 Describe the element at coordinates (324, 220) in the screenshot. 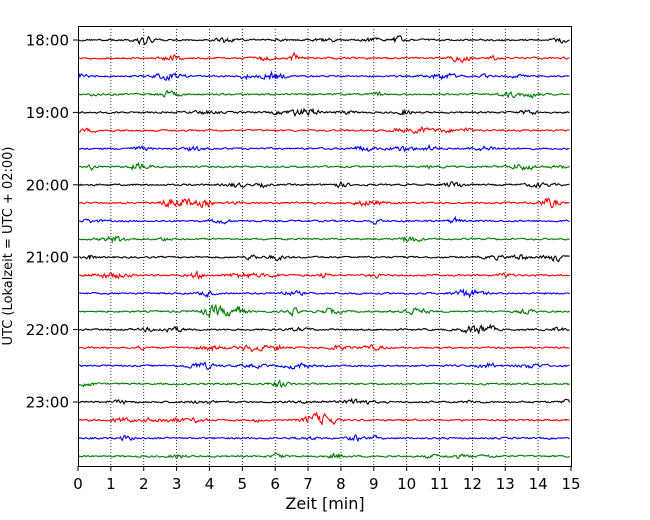

I see `trace-2030` at that location.